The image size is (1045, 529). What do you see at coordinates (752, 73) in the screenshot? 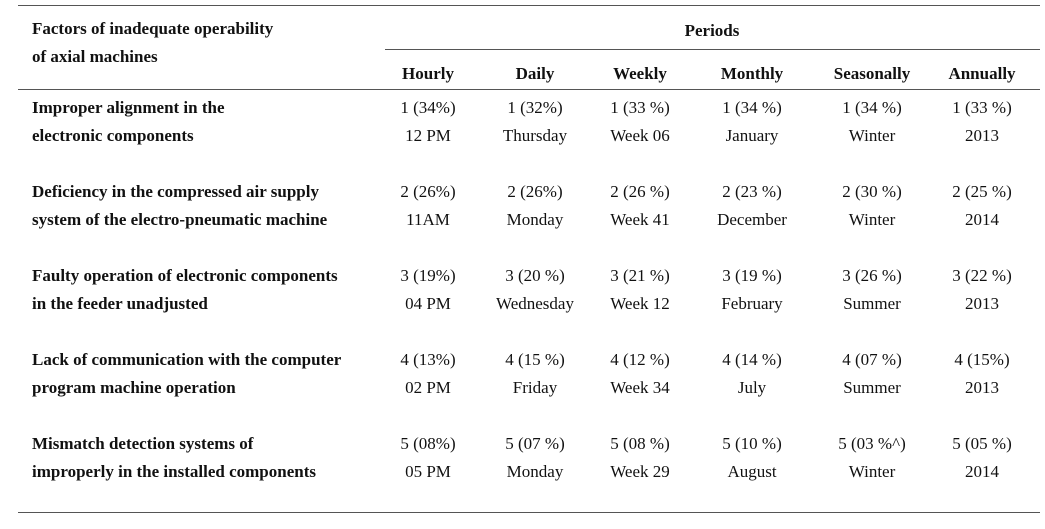
I see `column-header-monthly: Monthly` at bounding box center [752, 73].